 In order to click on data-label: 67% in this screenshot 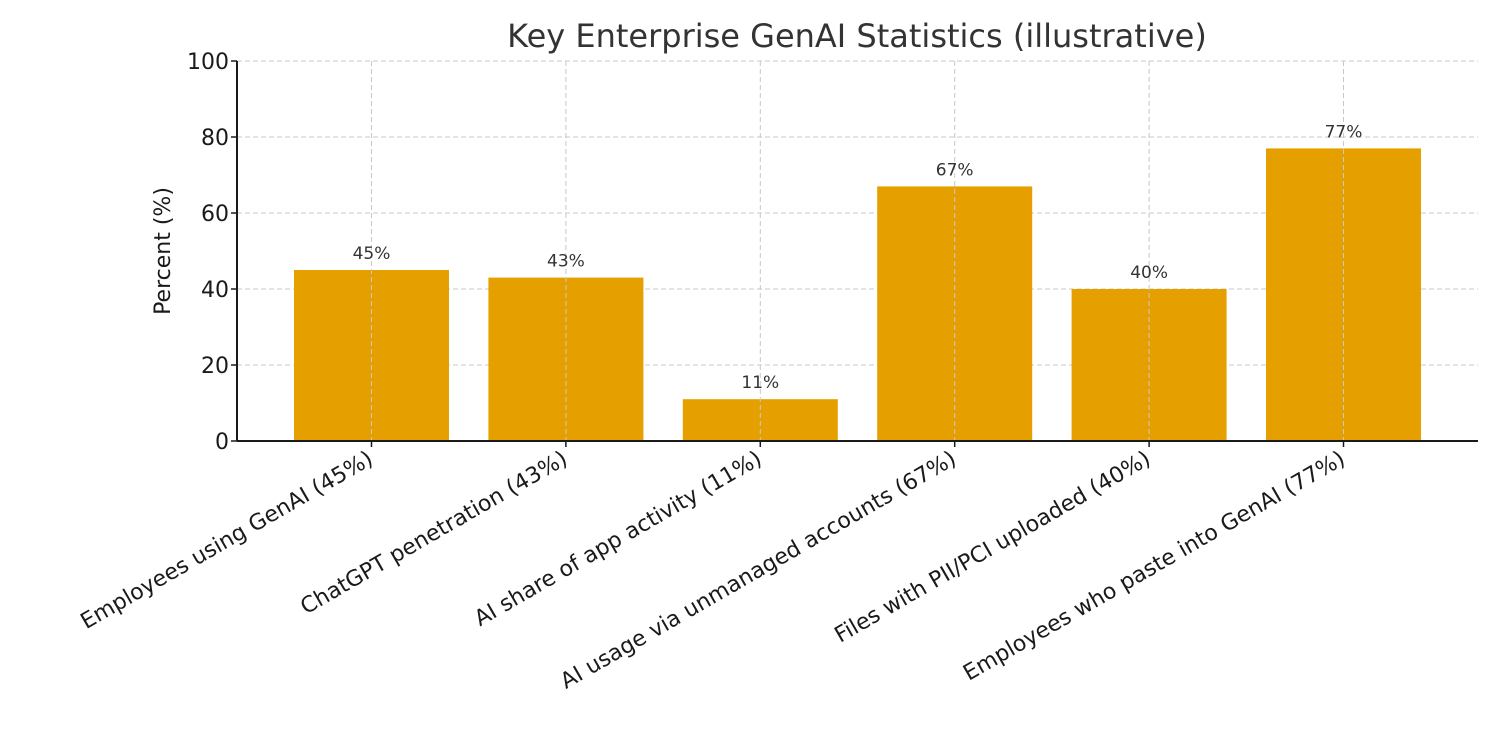, I will do `click(955, 170)`.